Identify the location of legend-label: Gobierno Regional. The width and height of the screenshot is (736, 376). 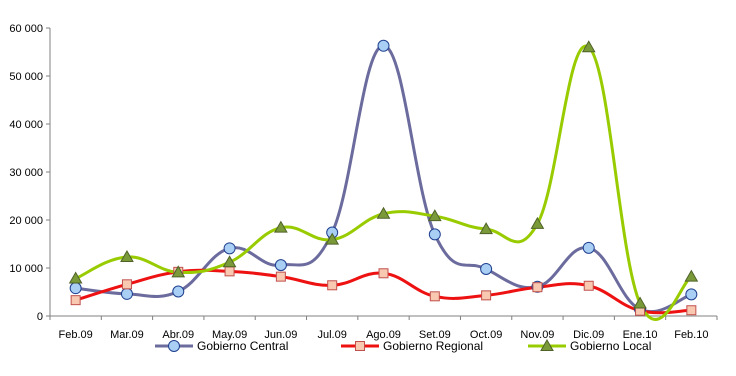
(433, 346).